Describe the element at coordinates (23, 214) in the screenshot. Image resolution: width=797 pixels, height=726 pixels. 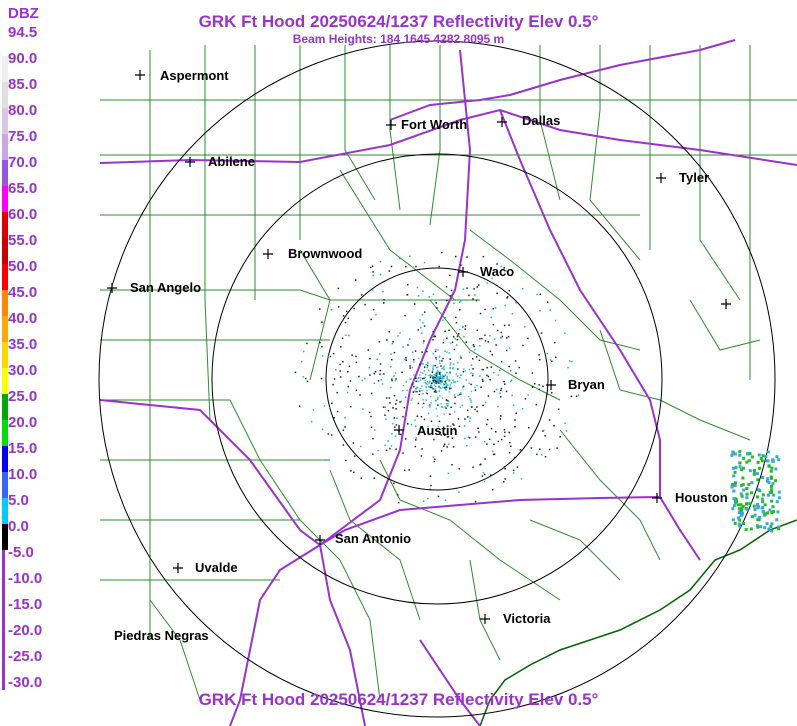
I see `scale-level-label: 60.0` at that location.